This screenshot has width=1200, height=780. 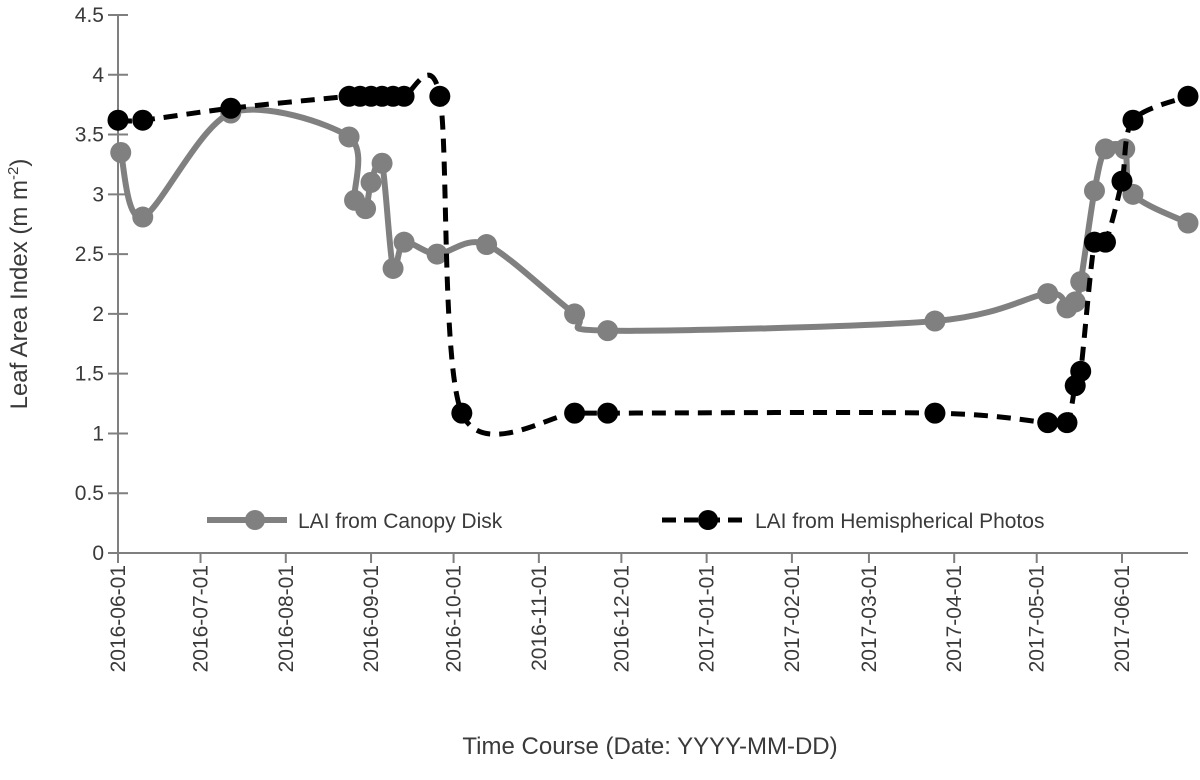 I want to click on y-tick-label: 3, so click(x=98, y=194).